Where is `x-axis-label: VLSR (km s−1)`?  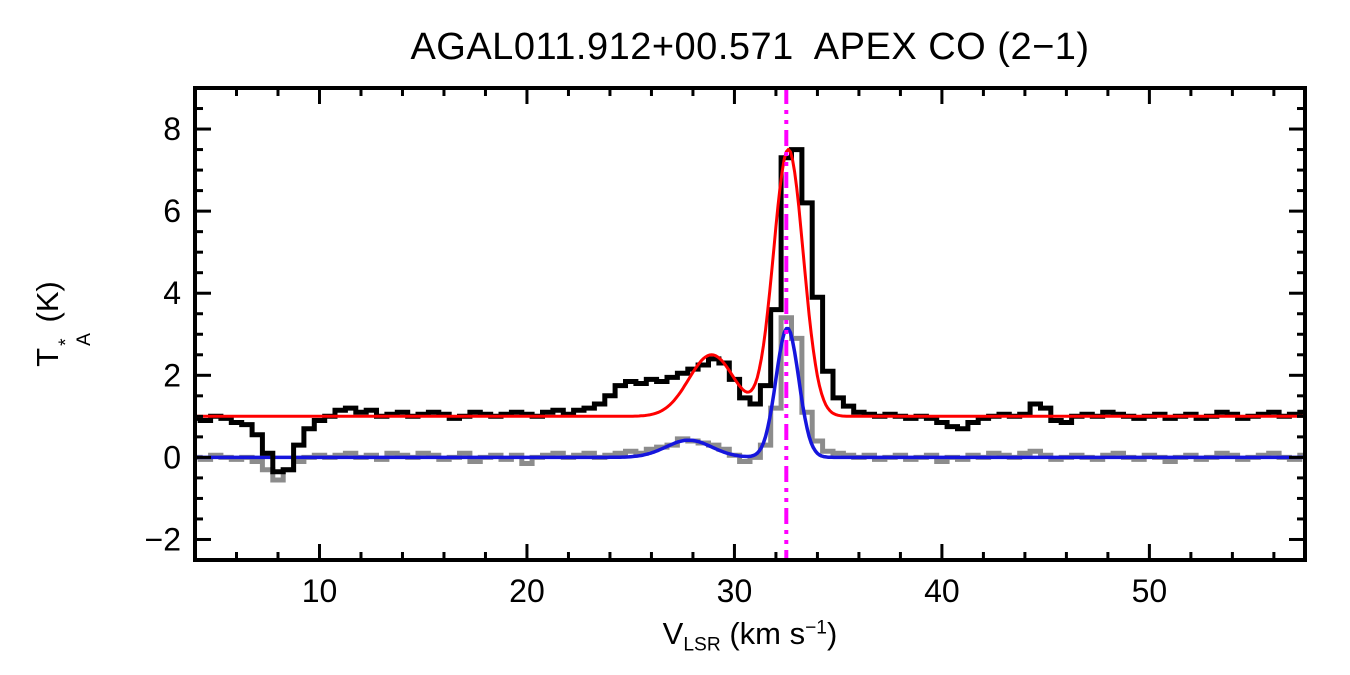 x-axis-label: VLSR (km s−1) is located at coordinates (750, 636).